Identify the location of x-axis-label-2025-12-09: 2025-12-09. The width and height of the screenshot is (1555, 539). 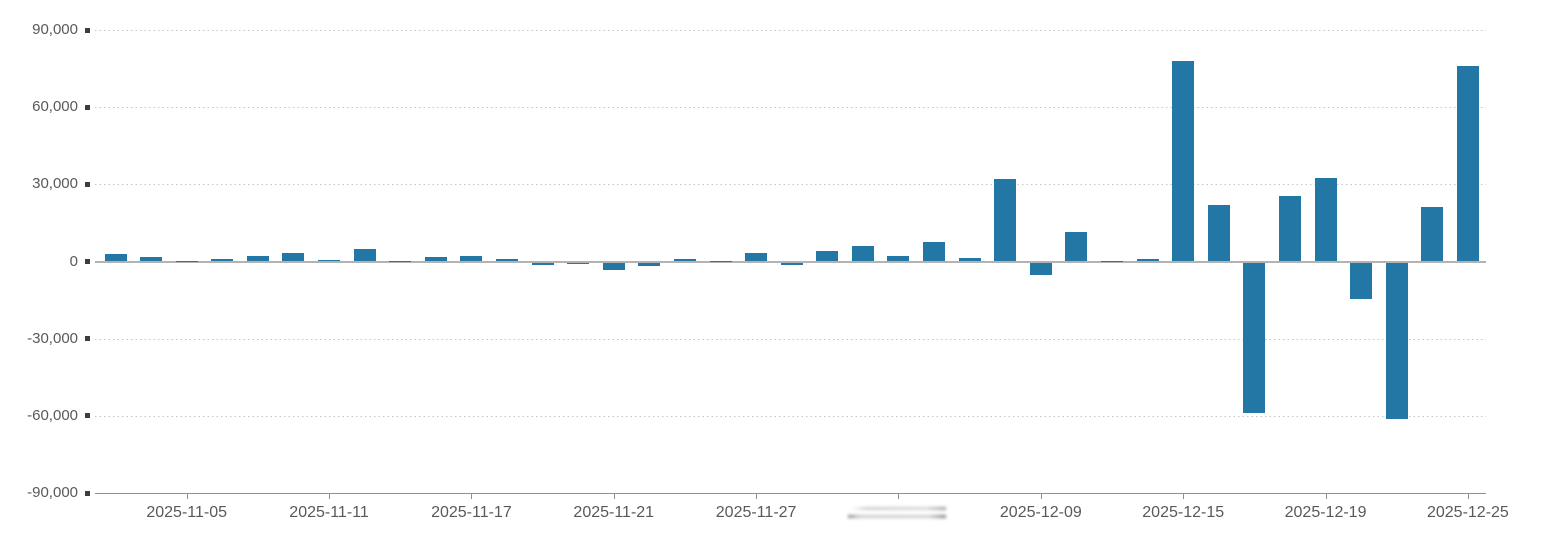
(1040, 512).